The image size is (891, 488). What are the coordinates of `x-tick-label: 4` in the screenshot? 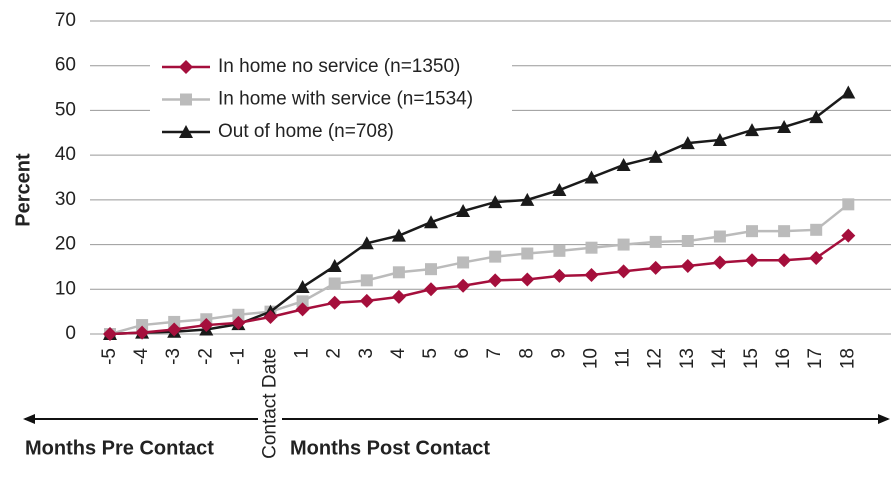 It's located at (398, 353).